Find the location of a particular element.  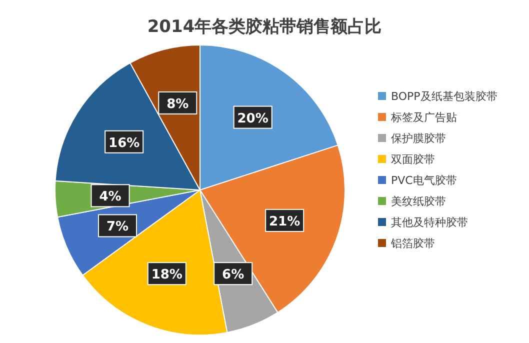

data-label: 21% is located at coordinates (284, 222).